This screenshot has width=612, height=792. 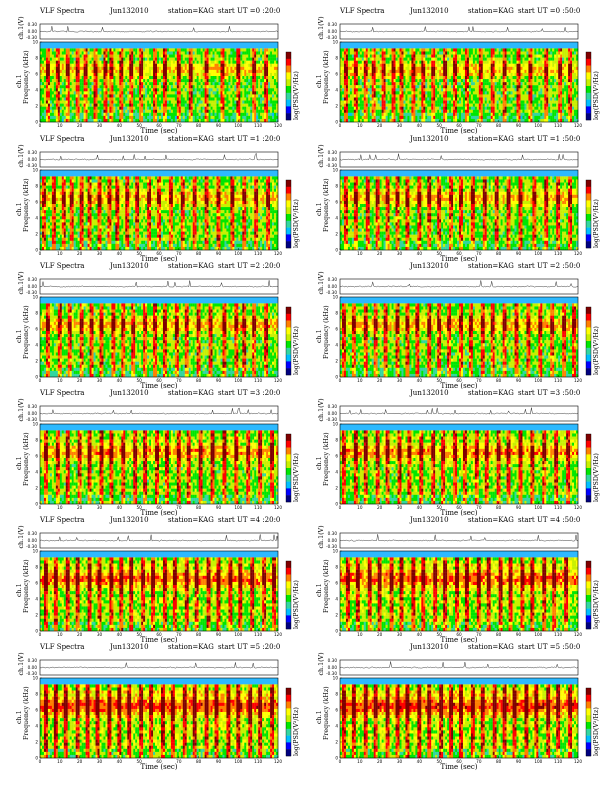 I want to click on x-tick-label: 40, so click(x=120, y=125).